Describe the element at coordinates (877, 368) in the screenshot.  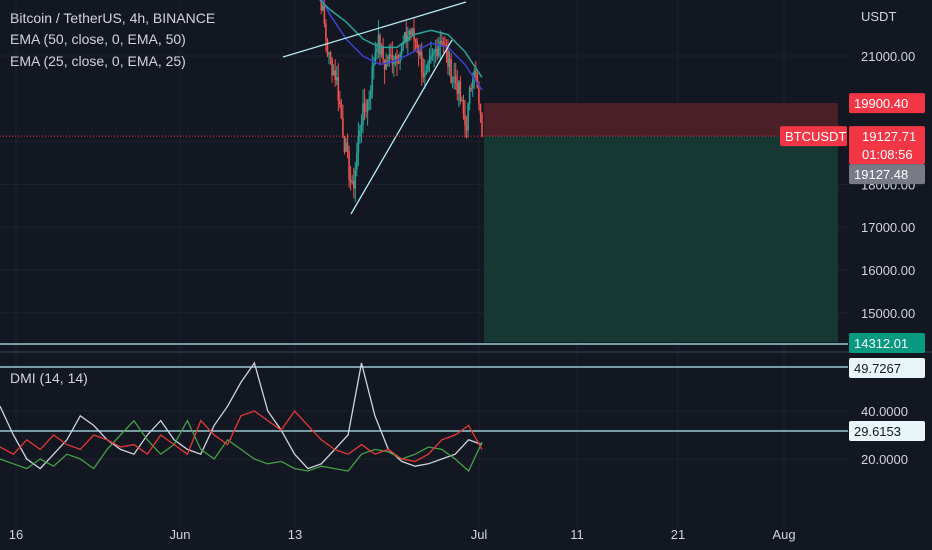
I see `dmi-upper-badge: 49.7267` at that location.